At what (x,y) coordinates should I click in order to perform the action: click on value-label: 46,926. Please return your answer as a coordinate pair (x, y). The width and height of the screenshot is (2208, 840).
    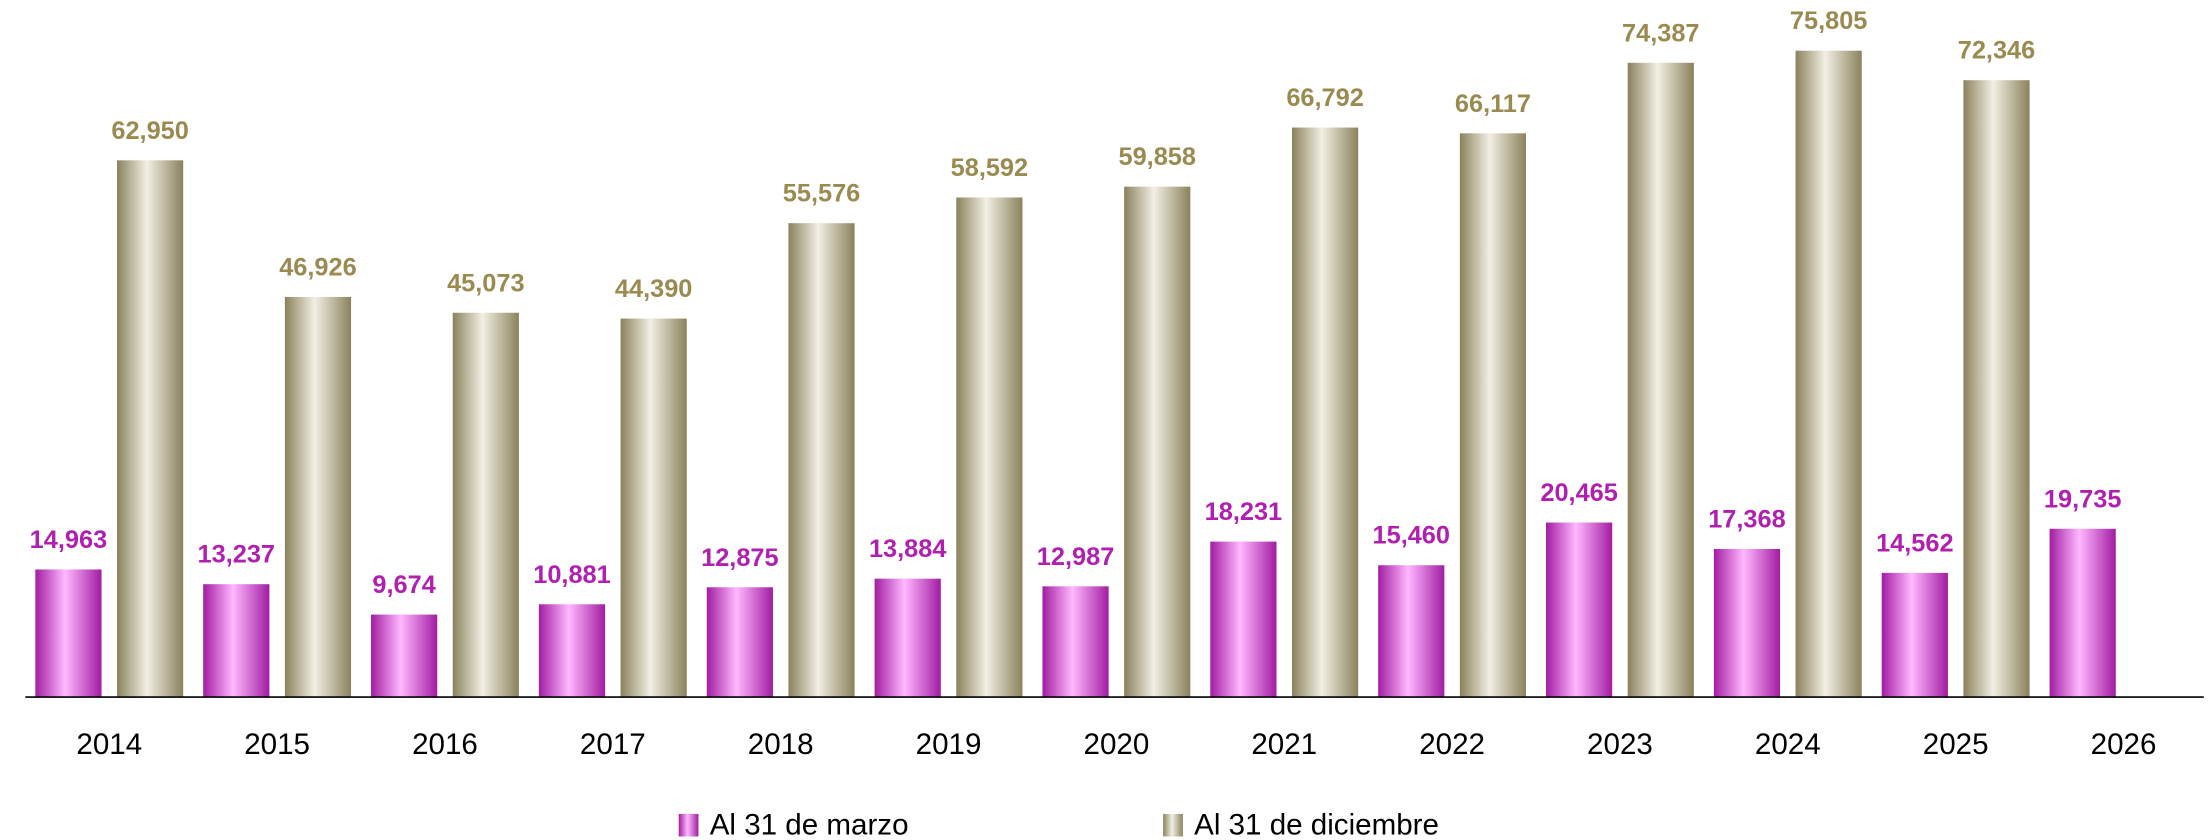
    Looking at the image, I should click on (317, 267).